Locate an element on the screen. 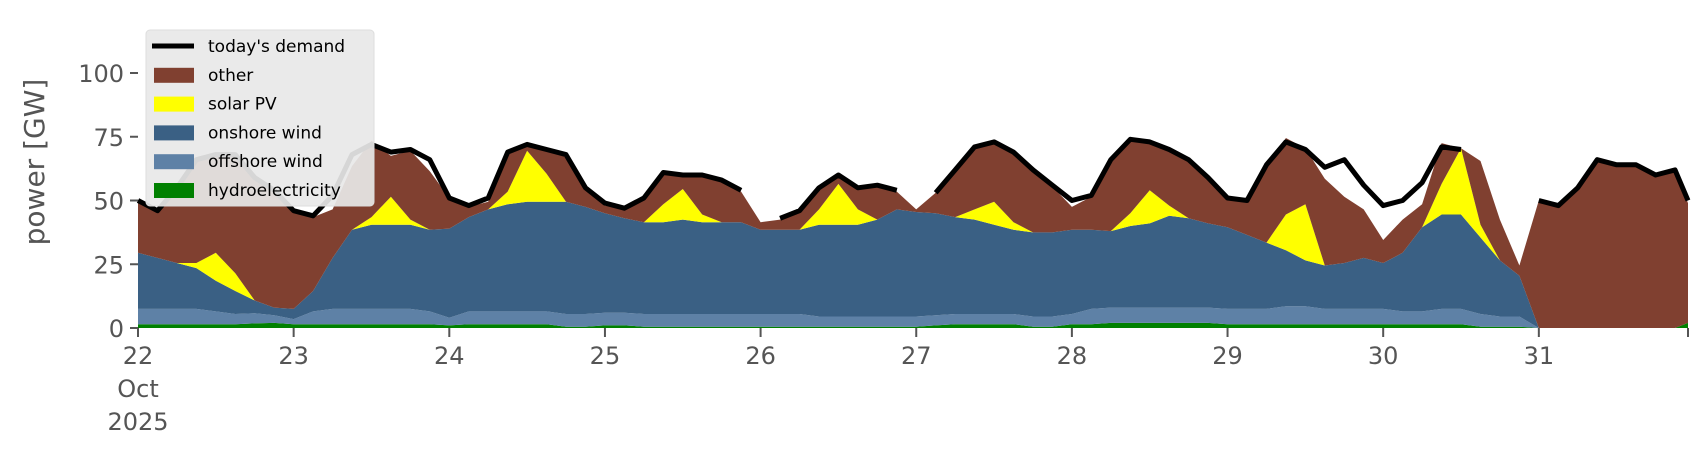  legend-box is located at coordinates (260, 118).